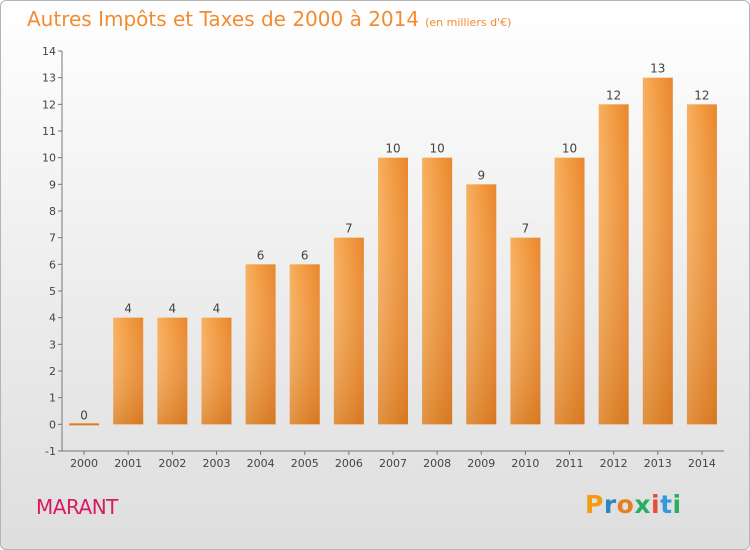 This screenshot has width=750, height=550. I want to click on y-tick-label: 9, so click(52, 184).